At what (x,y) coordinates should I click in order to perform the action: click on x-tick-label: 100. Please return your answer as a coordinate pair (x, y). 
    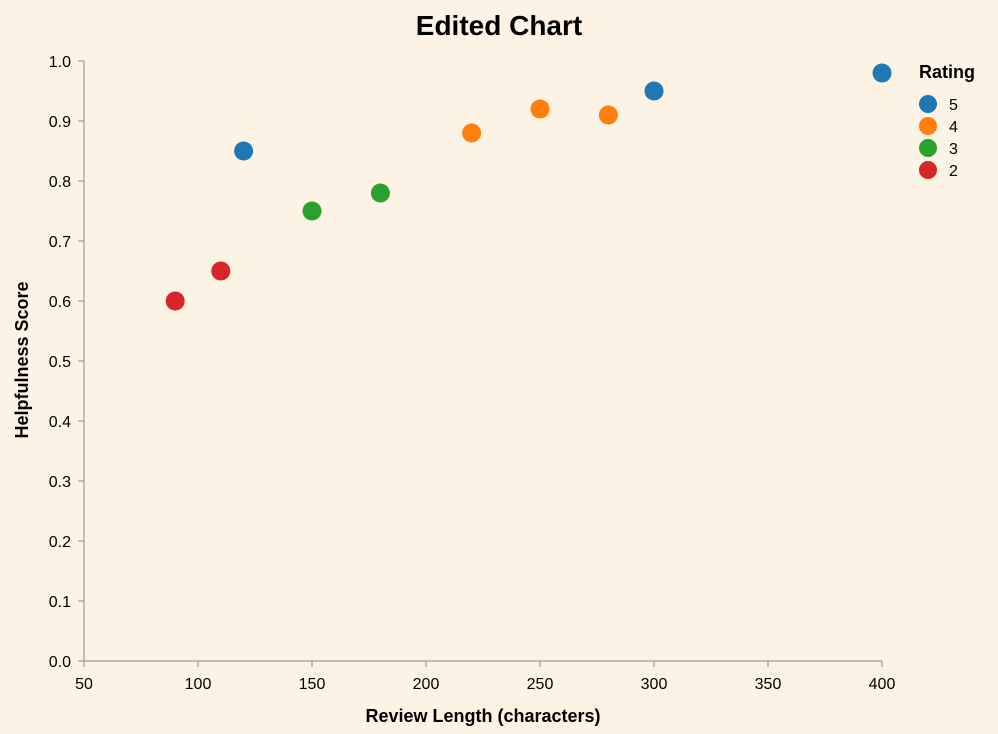
    Looking at the image, I should click on (198, 684).